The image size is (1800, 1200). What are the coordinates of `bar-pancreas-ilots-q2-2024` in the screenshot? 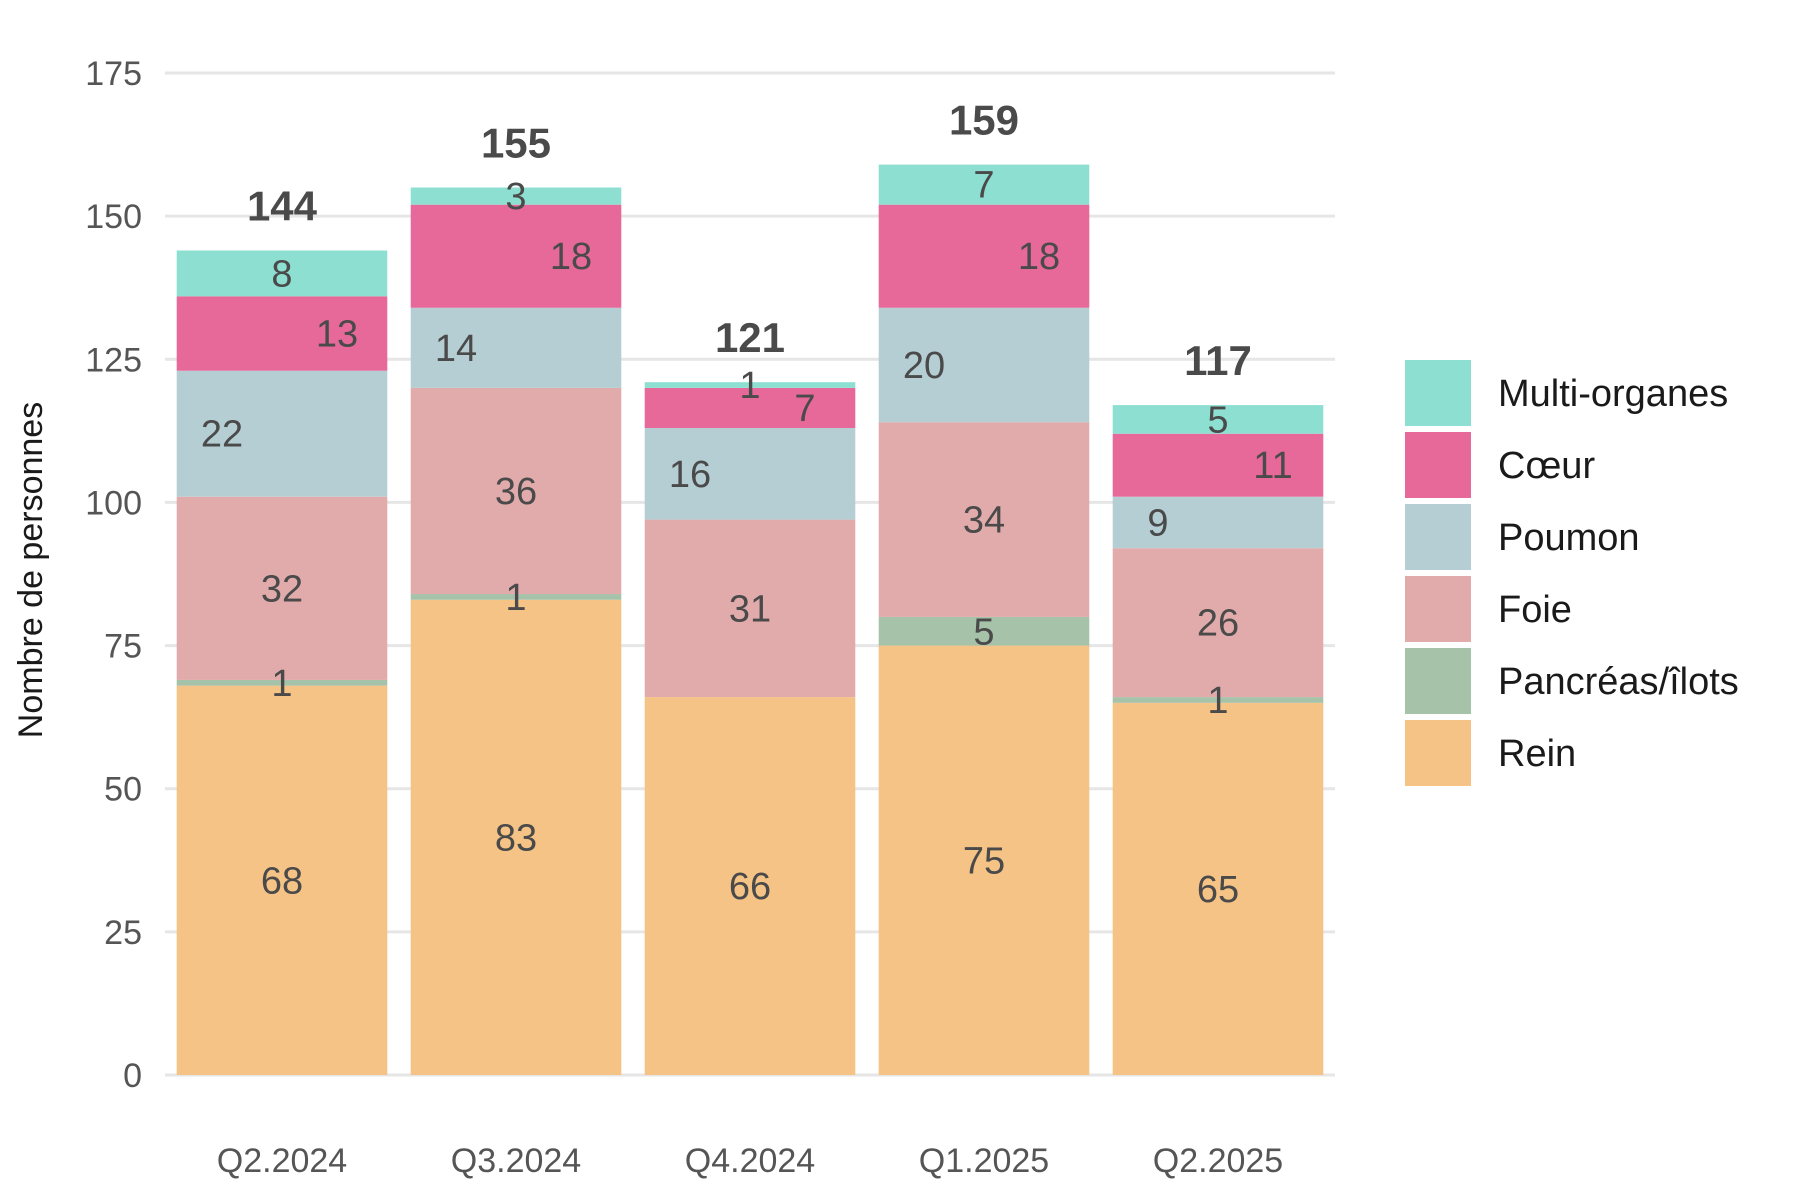 It's located at (282, 682).